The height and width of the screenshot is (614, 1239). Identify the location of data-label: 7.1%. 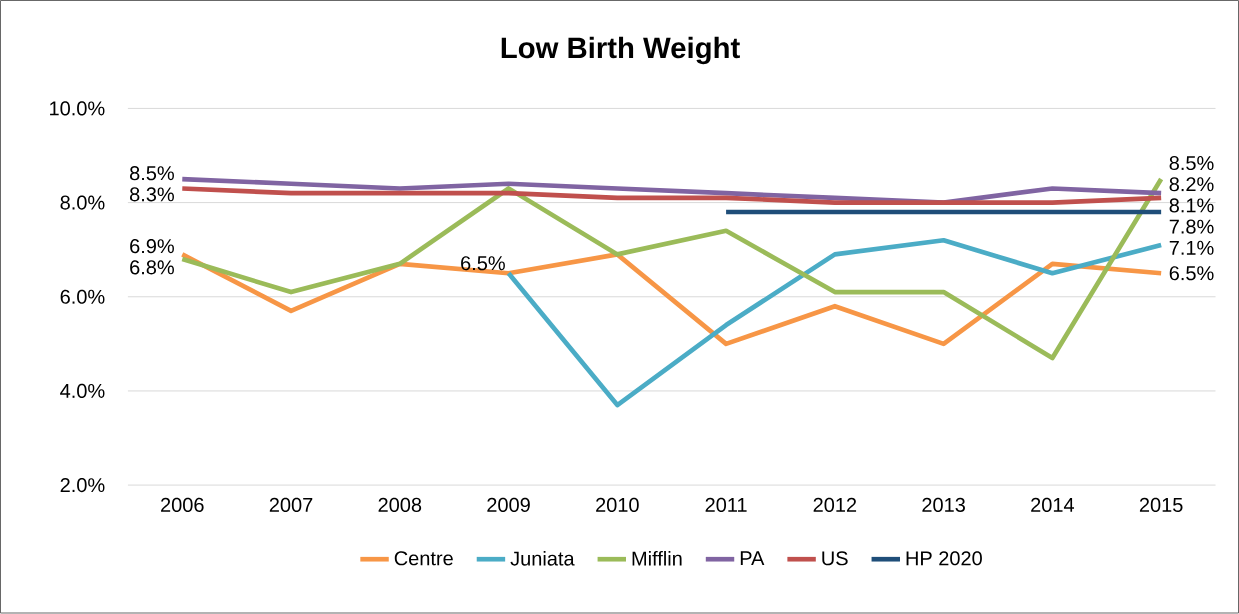
(1191, 248).